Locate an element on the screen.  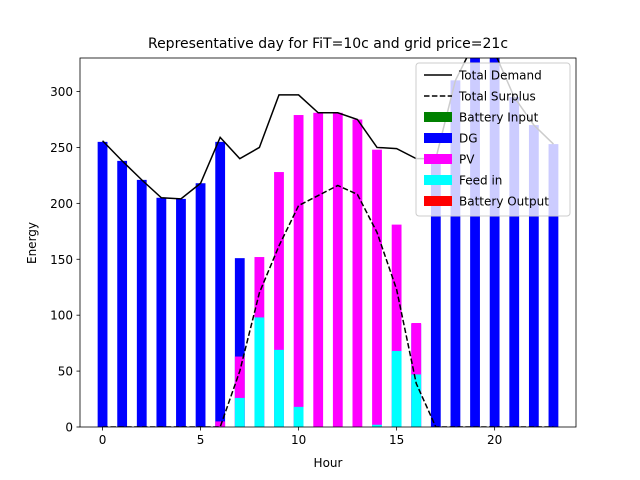
legend-label-total-surplus: Total Surplus is located at coordinates (497, 97).